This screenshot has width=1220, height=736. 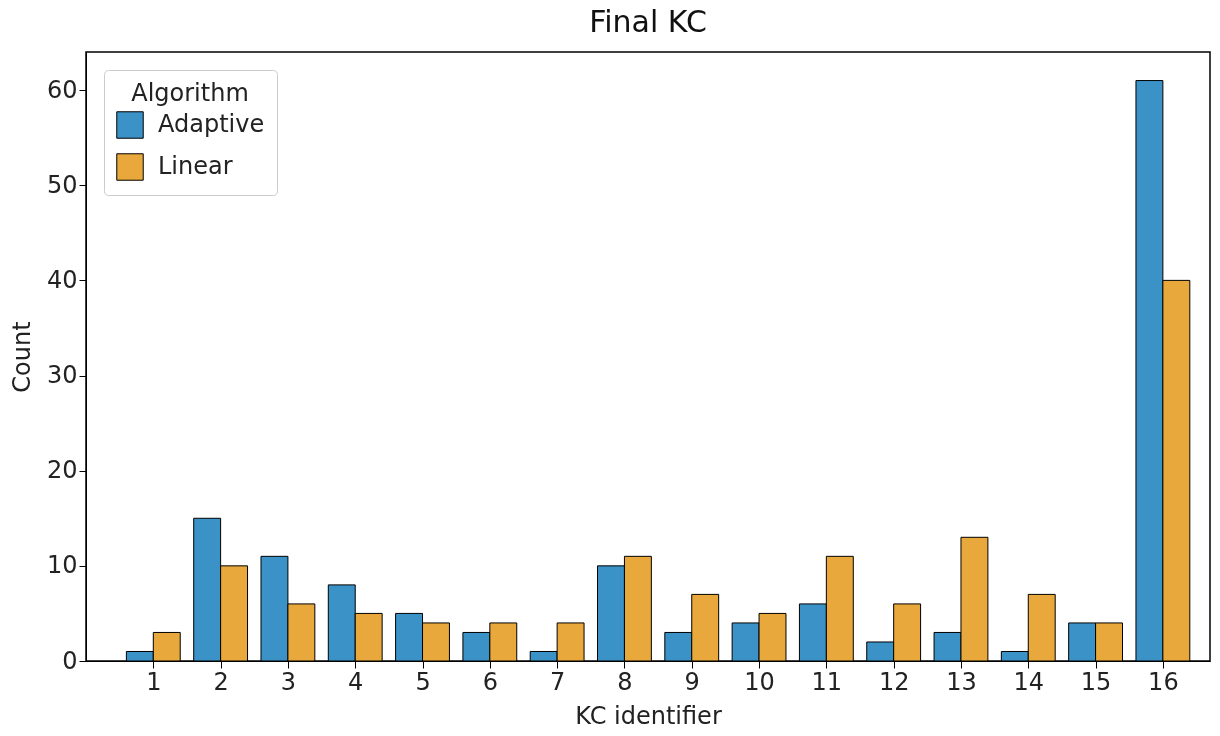 What do you see at coordinates (62, 375) in the screenshot?
I see `y-tick-label: 30` at bounding box center [62, 375].